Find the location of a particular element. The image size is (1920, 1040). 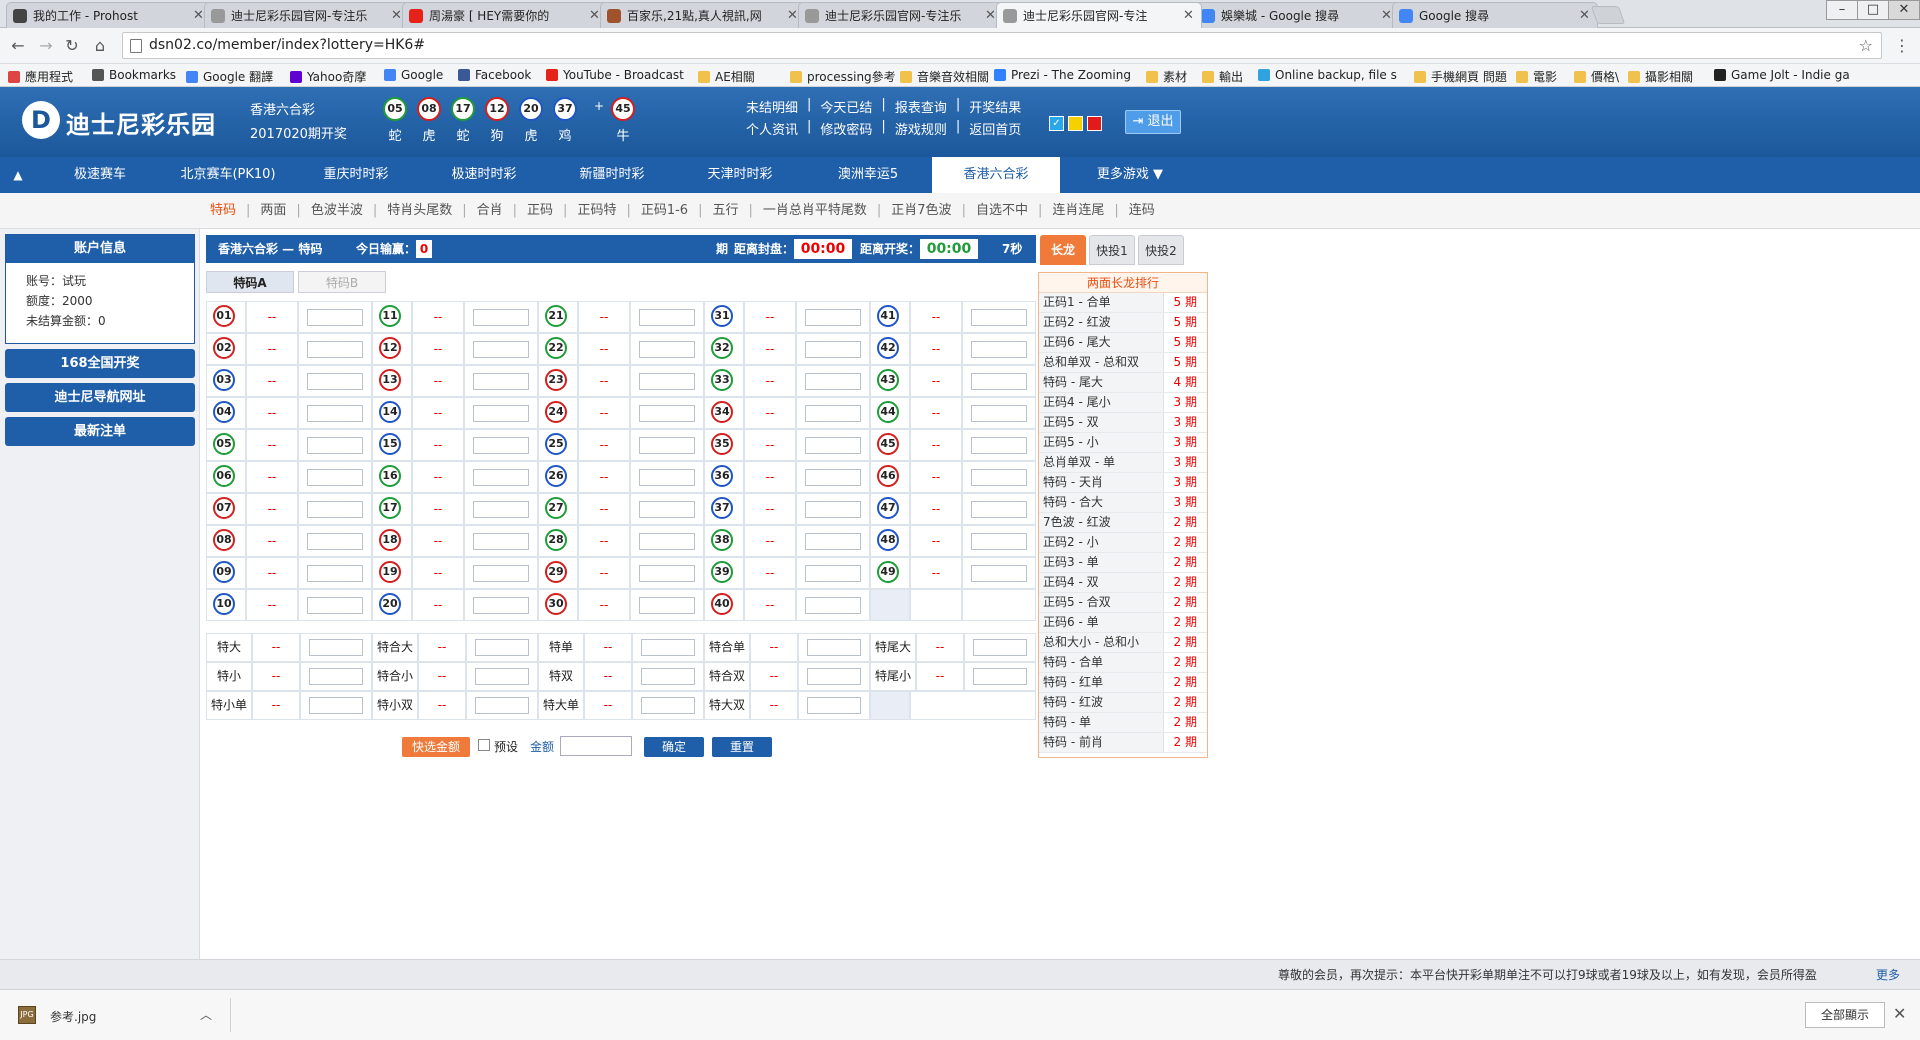

bookmark-item: 輸出 is located at coordinates (1222, 76).